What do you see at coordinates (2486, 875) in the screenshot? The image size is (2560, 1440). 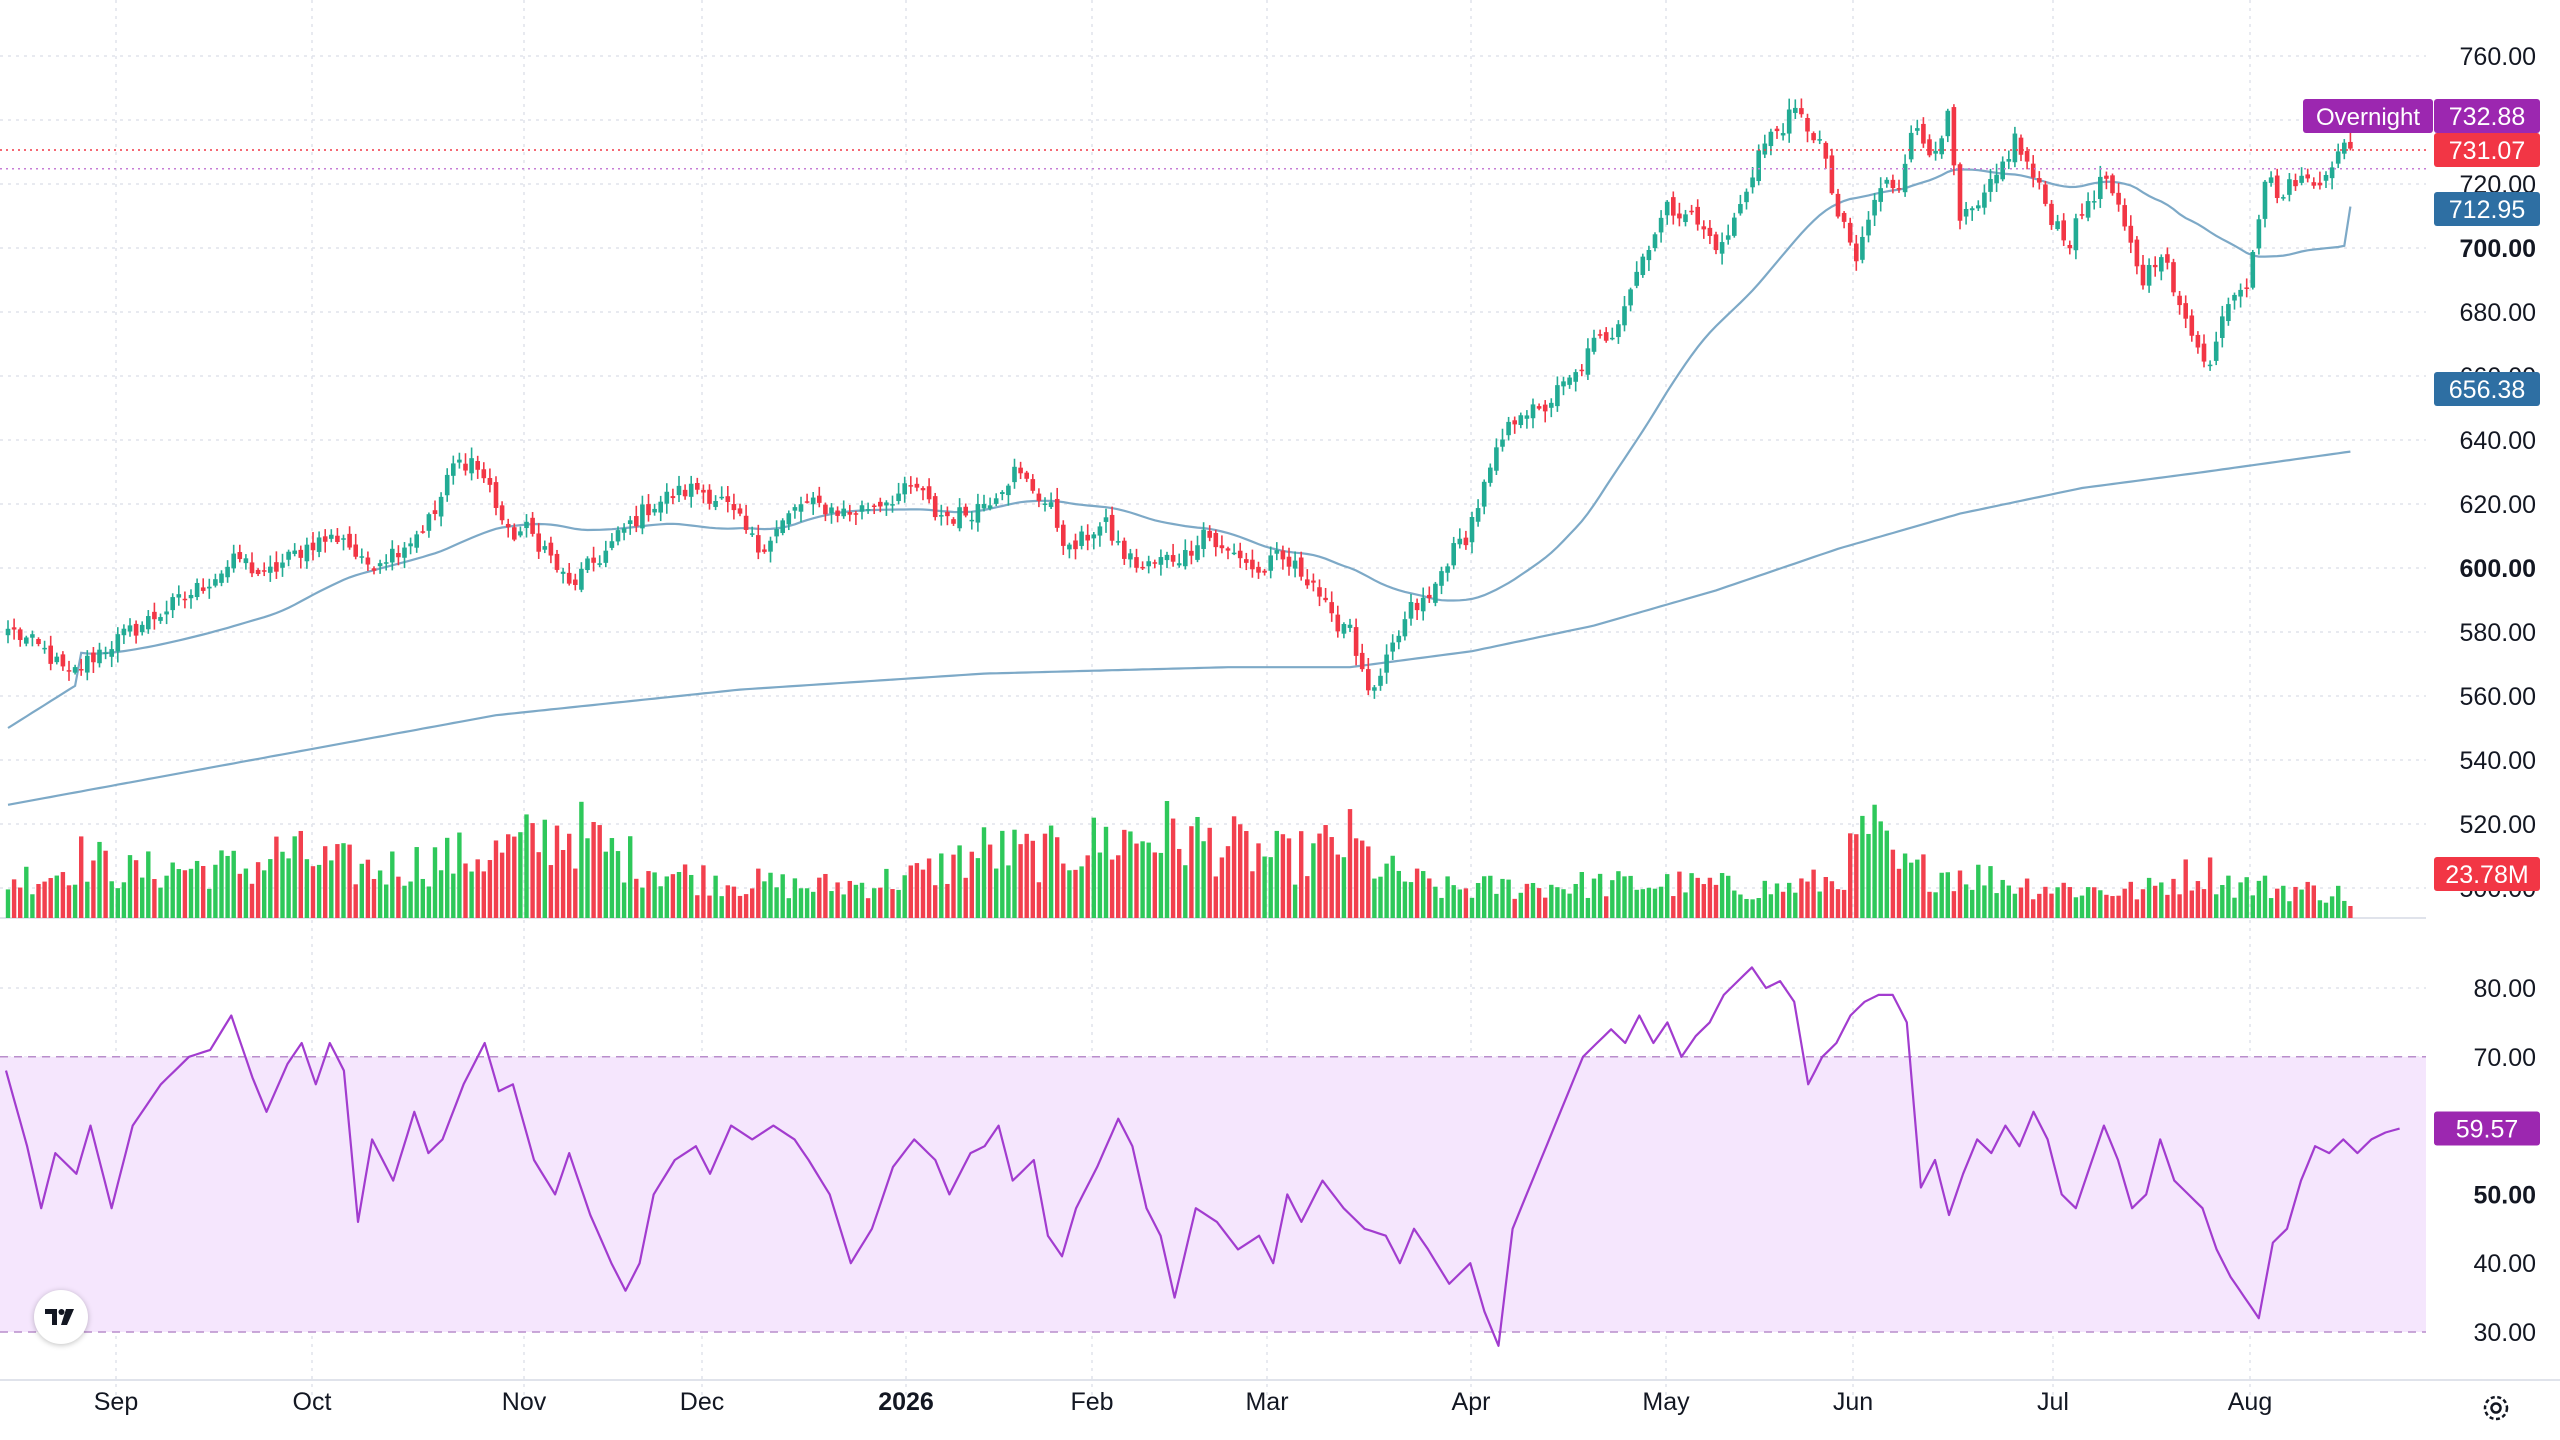 I see `volume-badge-text: 23.78M` at bounding box center [2486, 875].